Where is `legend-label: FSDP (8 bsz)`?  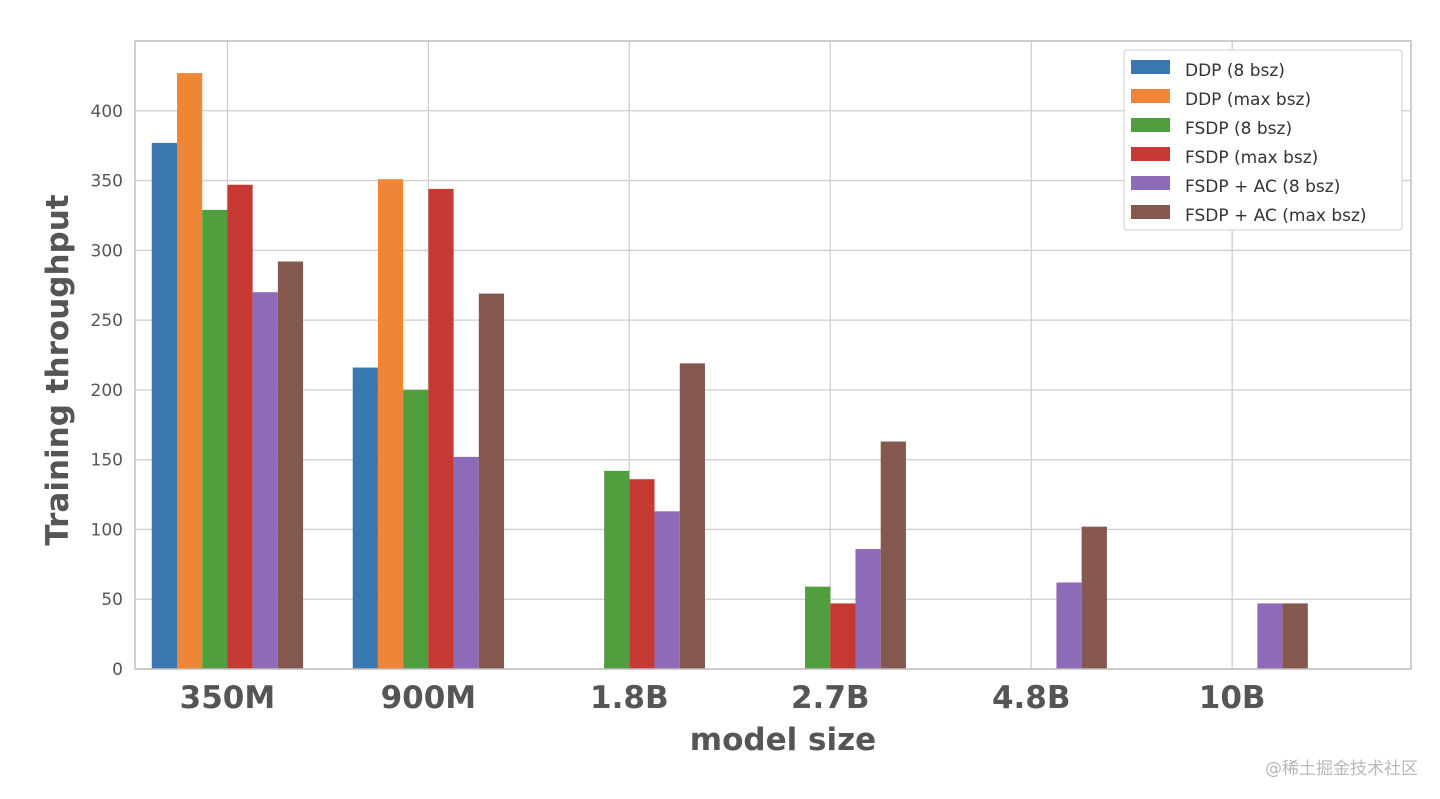
legend-label: FSDP (8 bsz) is located at coordinates (1238, 129).